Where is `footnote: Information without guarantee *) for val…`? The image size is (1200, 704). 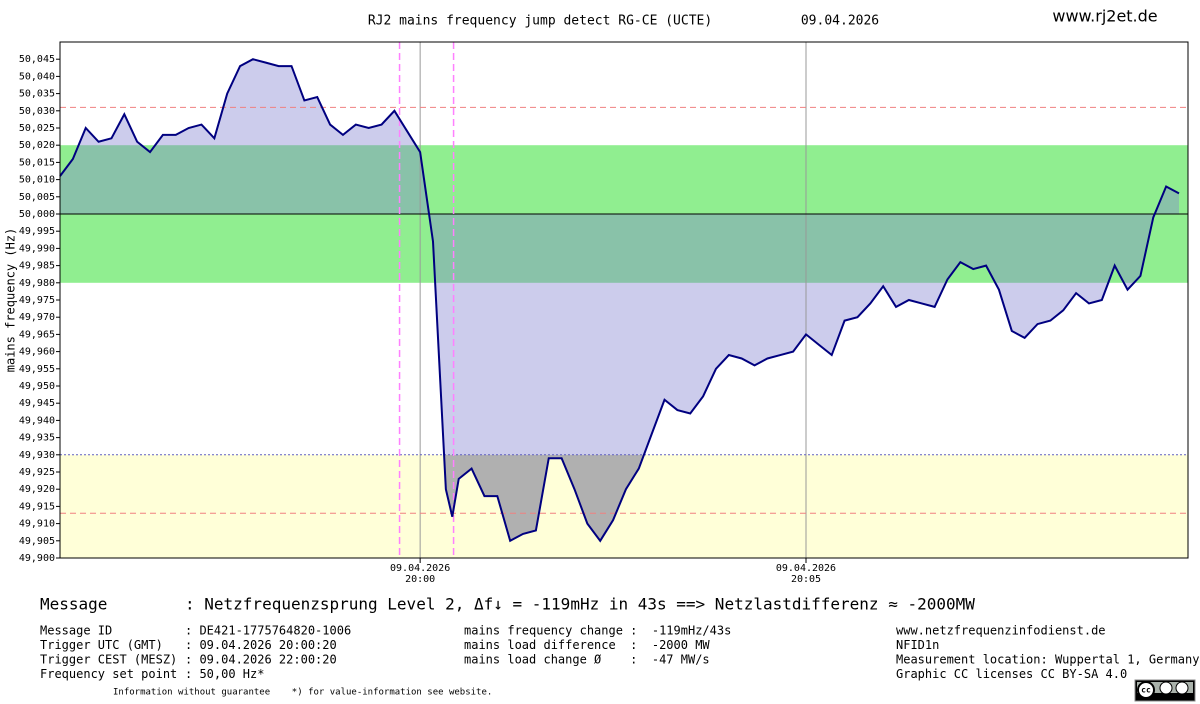
footnote: Information without guarantee *) for val… is located at coordinates (302, 693).